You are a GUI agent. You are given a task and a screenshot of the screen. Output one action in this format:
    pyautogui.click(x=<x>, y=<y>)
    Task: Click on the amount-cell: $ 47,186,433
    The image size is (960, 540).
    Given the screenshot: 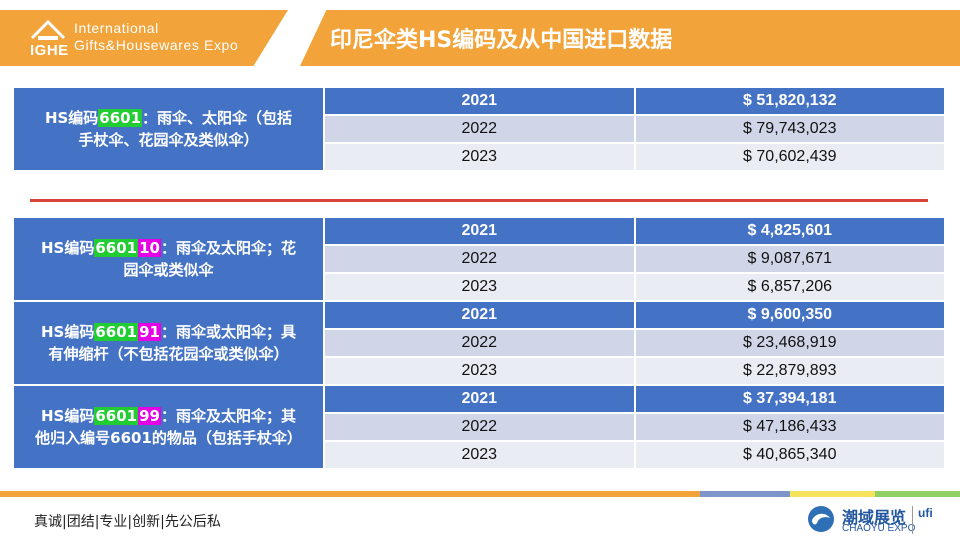 What is the action you would take?
    pyautogui.click(x=789, y=427)
    